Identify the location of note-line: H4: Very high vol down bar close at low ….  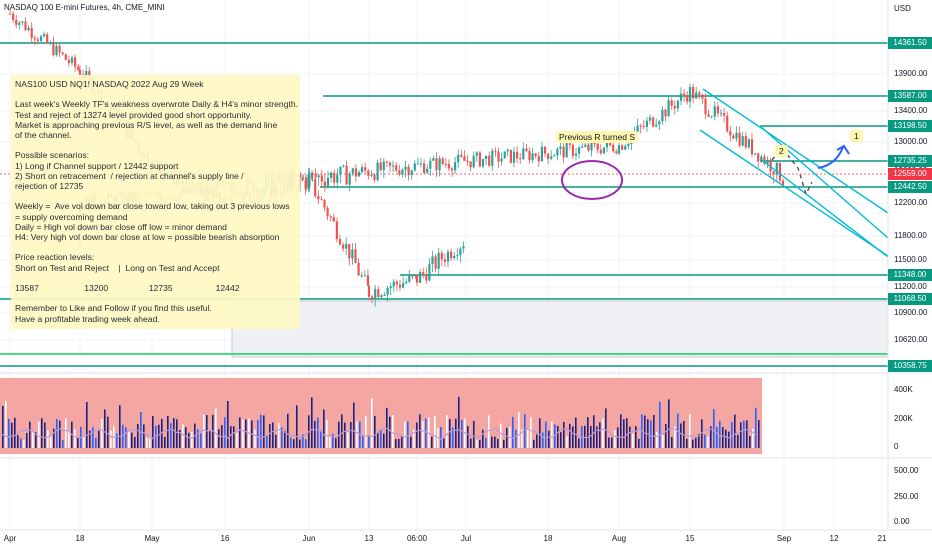
(147, 237).